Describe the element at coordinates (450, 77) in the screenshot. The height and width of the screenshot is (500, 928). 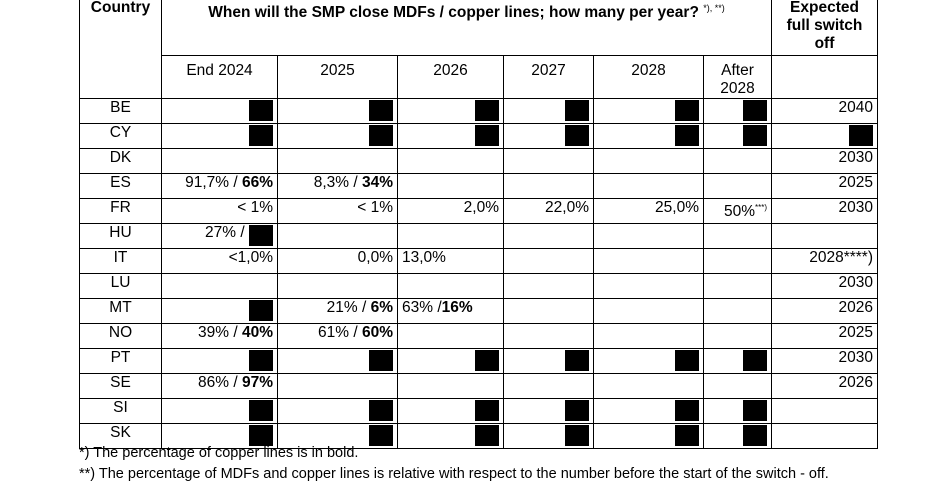
I see `header-year-2026: 2026` at that location.